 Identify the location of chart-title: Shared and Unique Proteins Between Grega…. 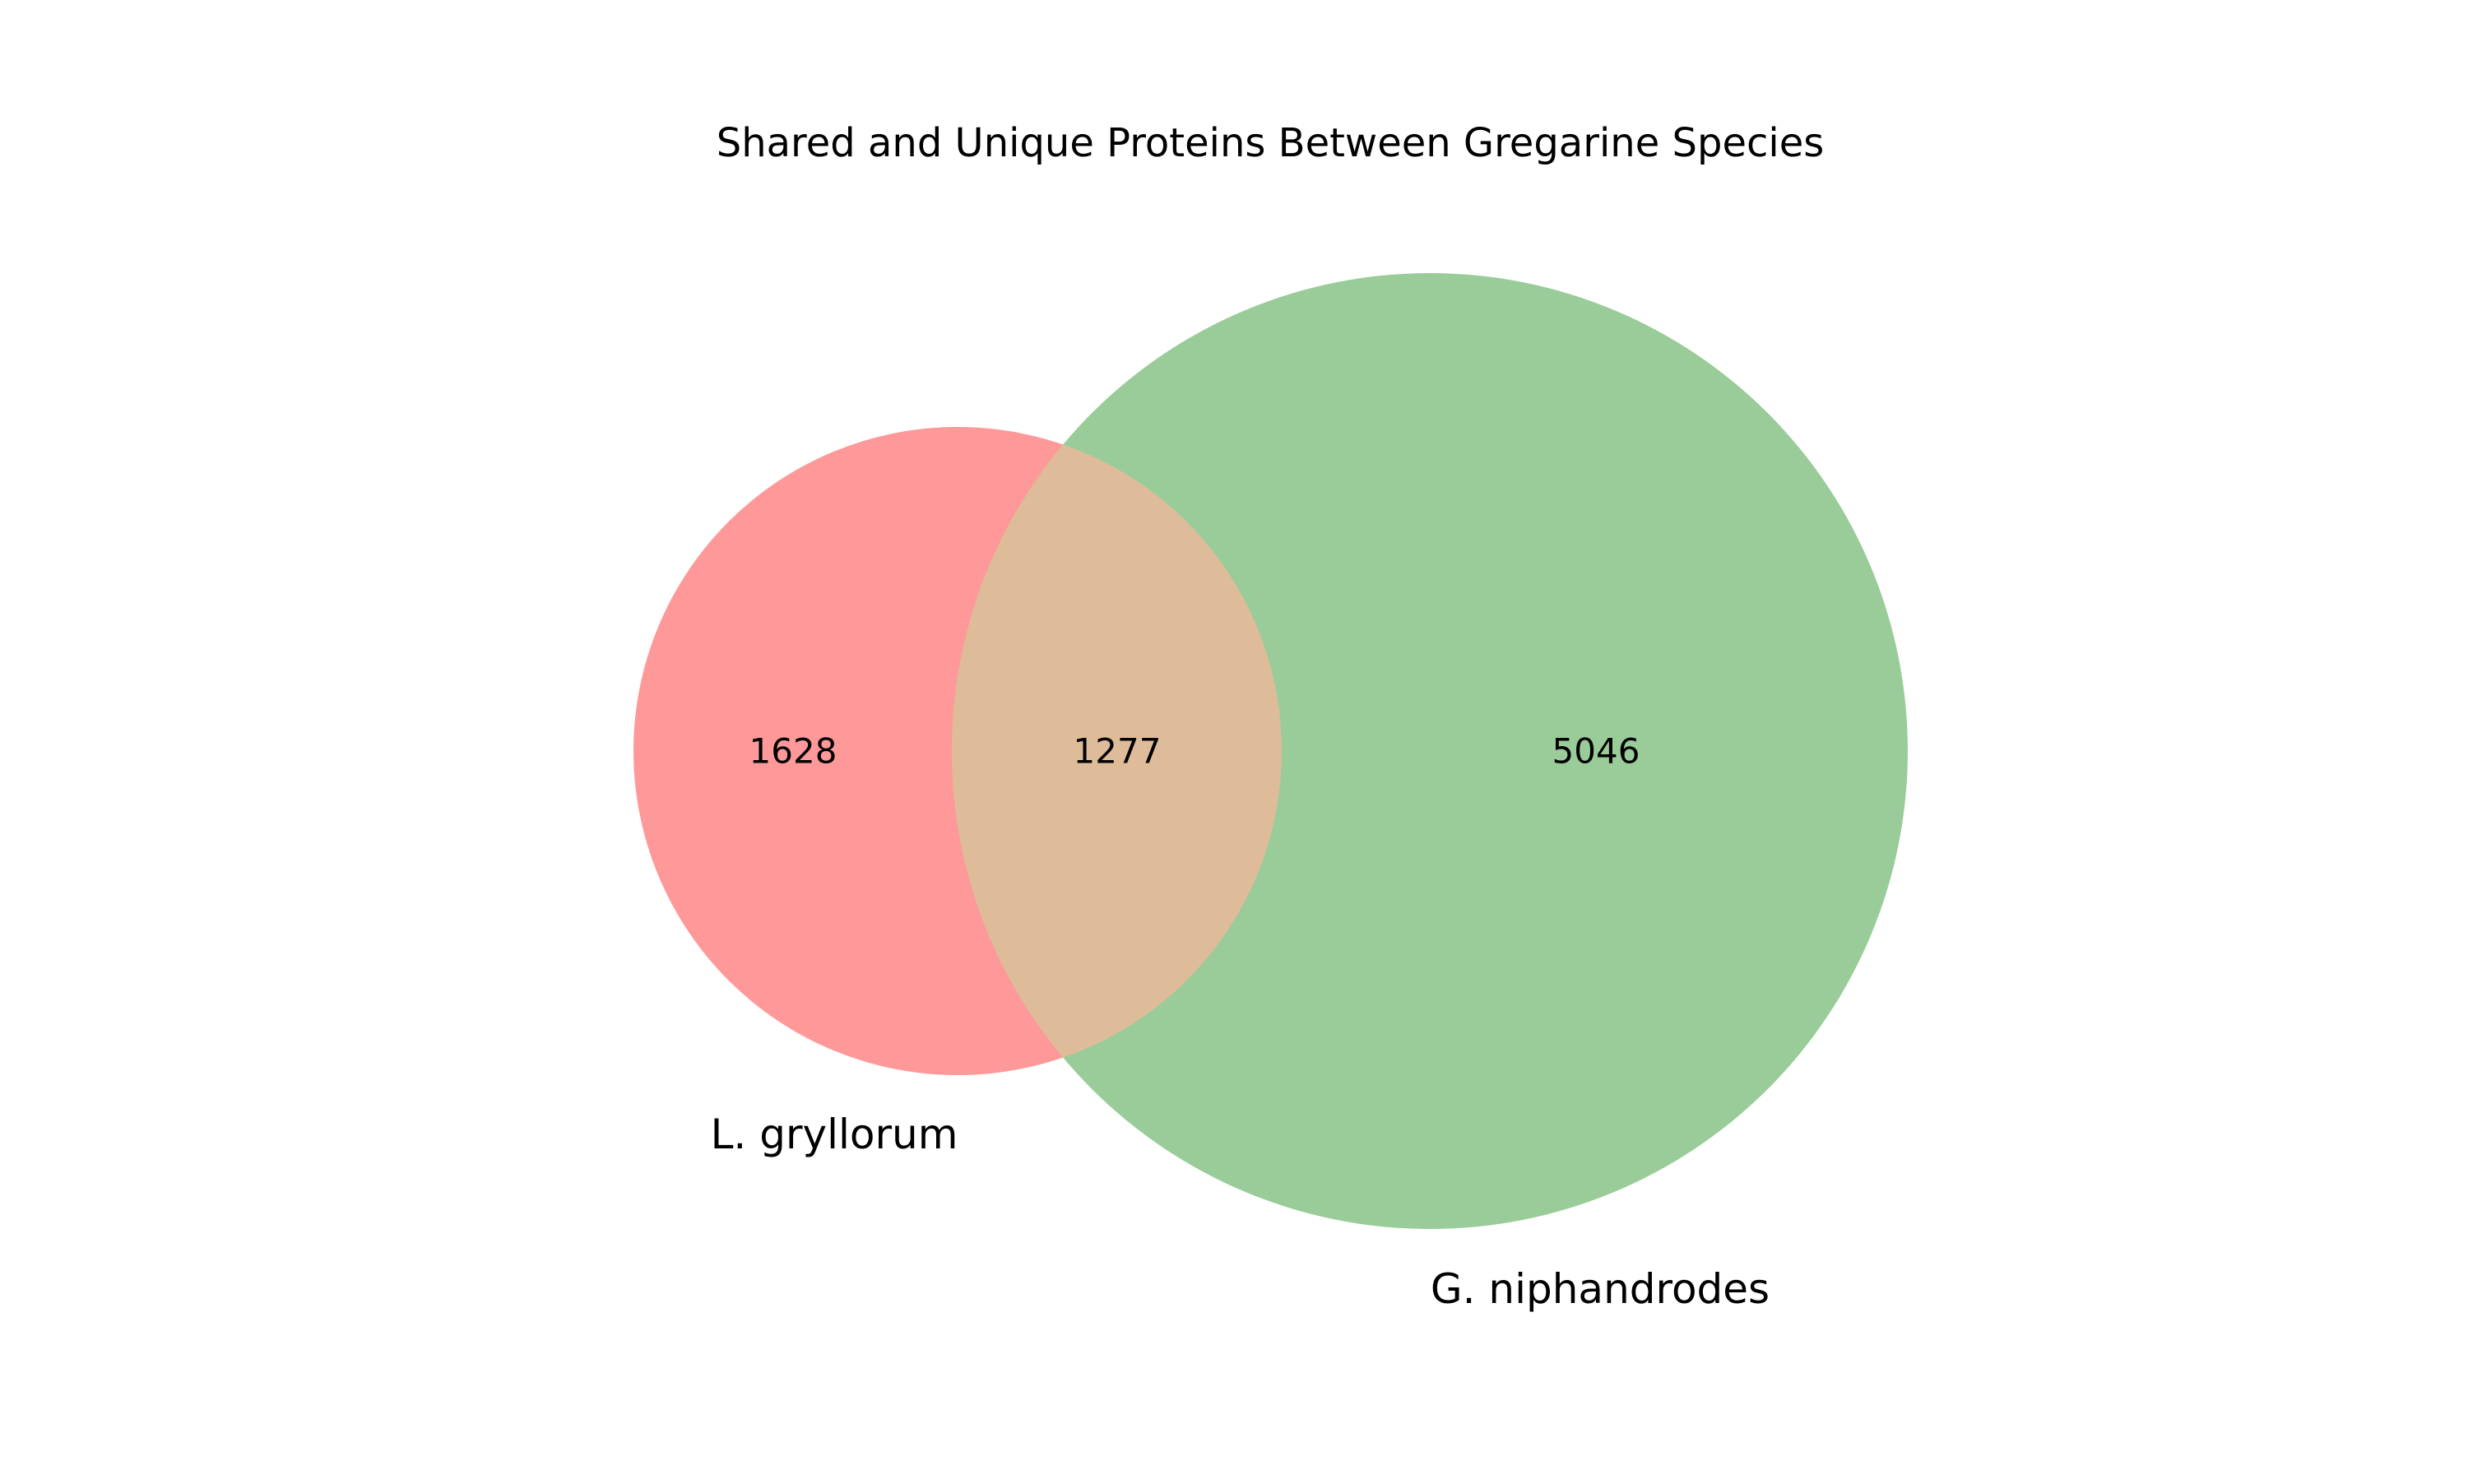
(1270, 143).